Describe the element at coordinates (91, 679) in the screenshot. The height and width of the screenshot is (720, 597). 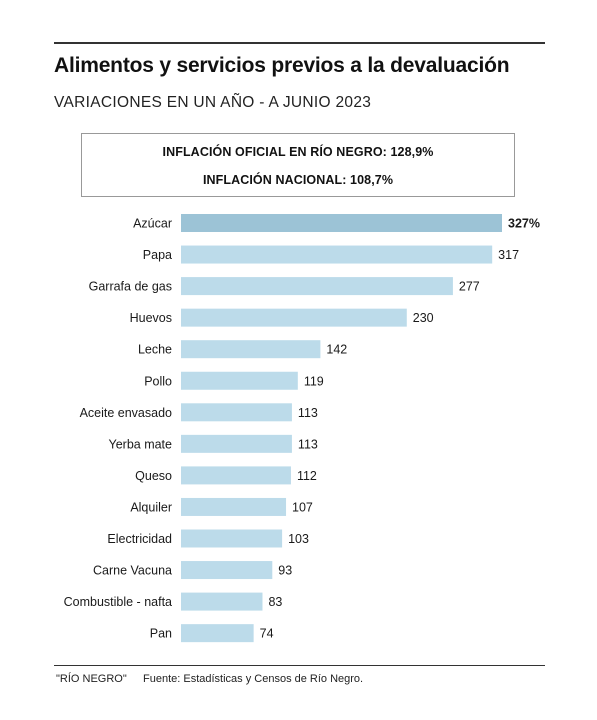
I see `footer-credit: "RÍO NEGRO"` at that location.